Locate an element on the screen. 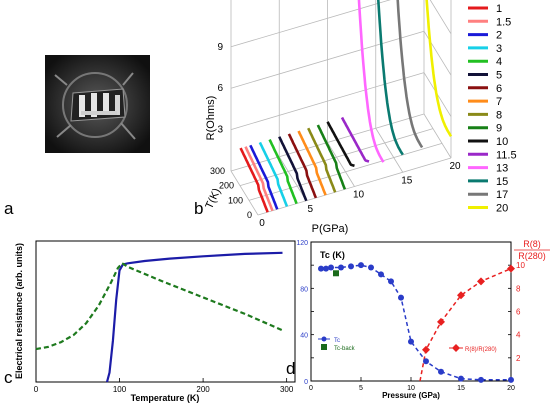 The image size is (550, 407). tc-fit-line is located at coordinates (416, 322).